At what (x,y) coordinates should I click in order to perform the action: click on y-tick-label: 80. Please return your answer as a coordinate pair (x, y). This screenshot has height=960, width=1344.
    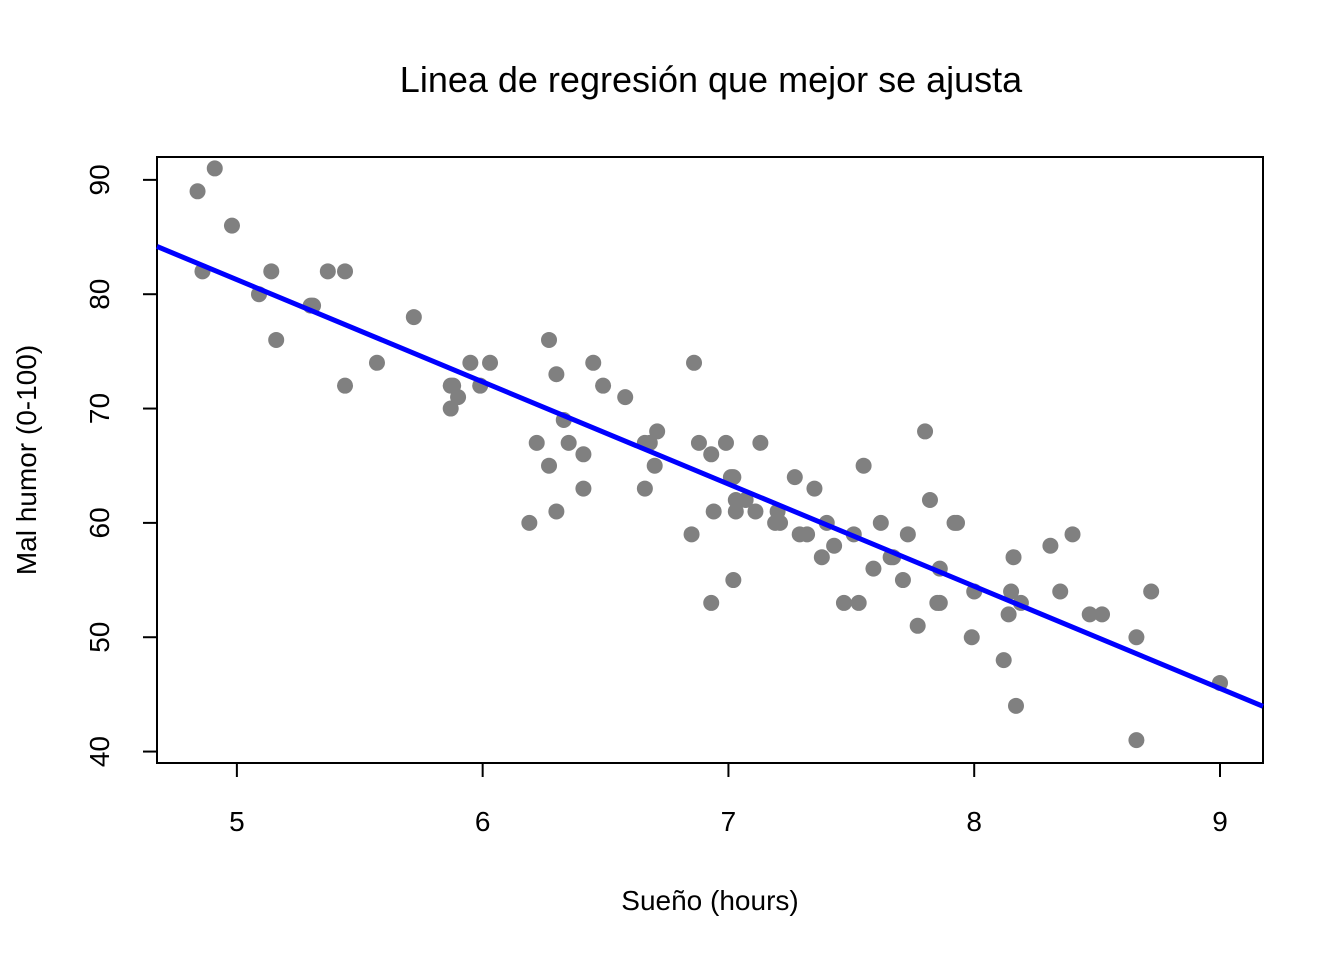
    Looking at the image, I should click on (99, 294).